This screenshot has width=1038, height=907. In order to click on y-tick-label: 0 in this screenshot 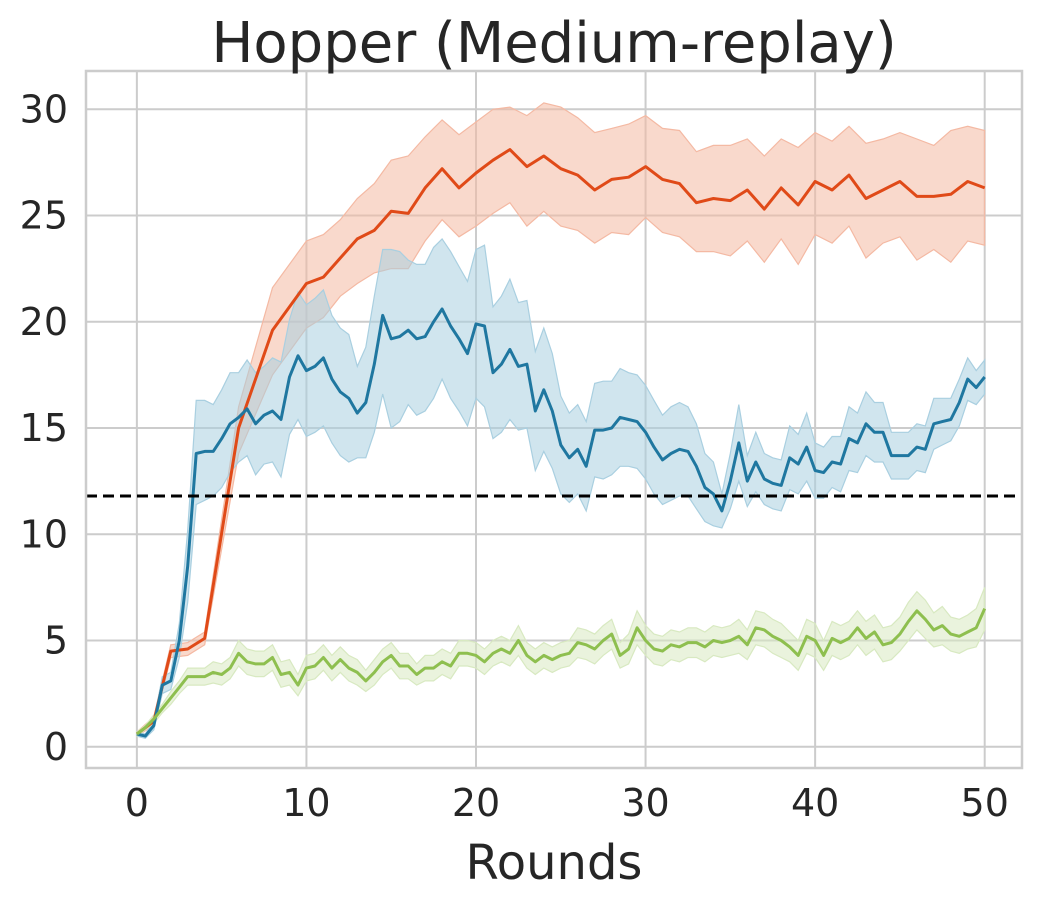, I will do `click(56, 747)`.